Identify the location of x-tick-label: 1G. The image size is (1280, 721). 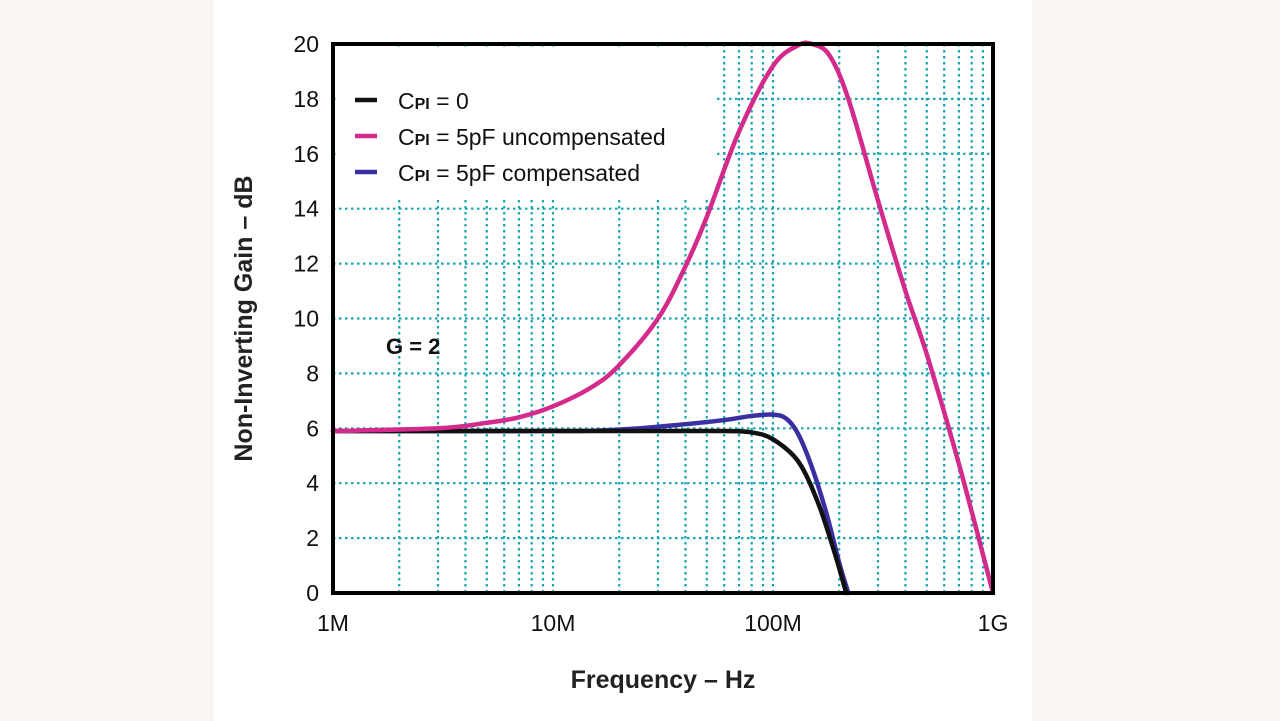
(993, 623).